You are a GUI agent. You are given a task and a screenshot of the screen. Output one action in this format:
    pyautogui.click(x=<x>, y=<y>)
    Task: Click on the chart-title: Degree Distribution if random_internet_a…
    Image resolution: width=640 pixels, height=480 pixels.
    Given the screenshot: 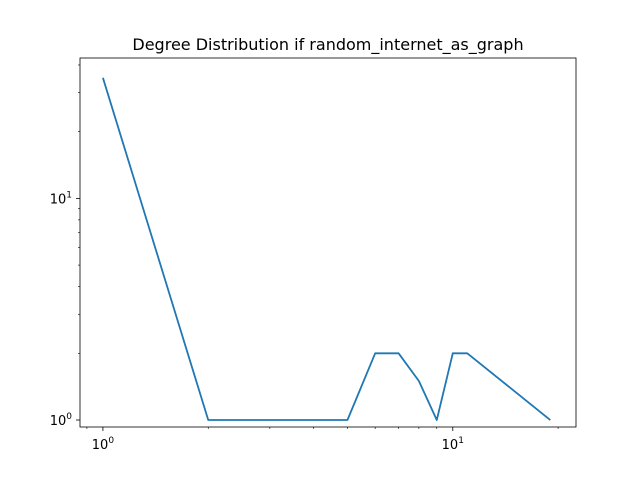 What is the action you would take?
    pyautogui.click(x=327, y=45)
    